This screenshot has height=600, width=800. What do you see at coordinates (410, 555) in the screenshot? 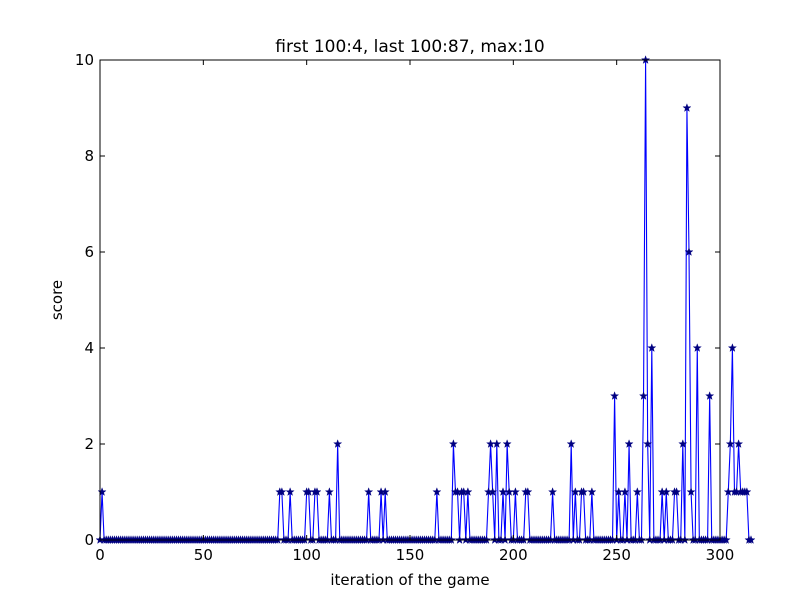
I see `x-tick-label: 150` at bounding box center [410, 555].